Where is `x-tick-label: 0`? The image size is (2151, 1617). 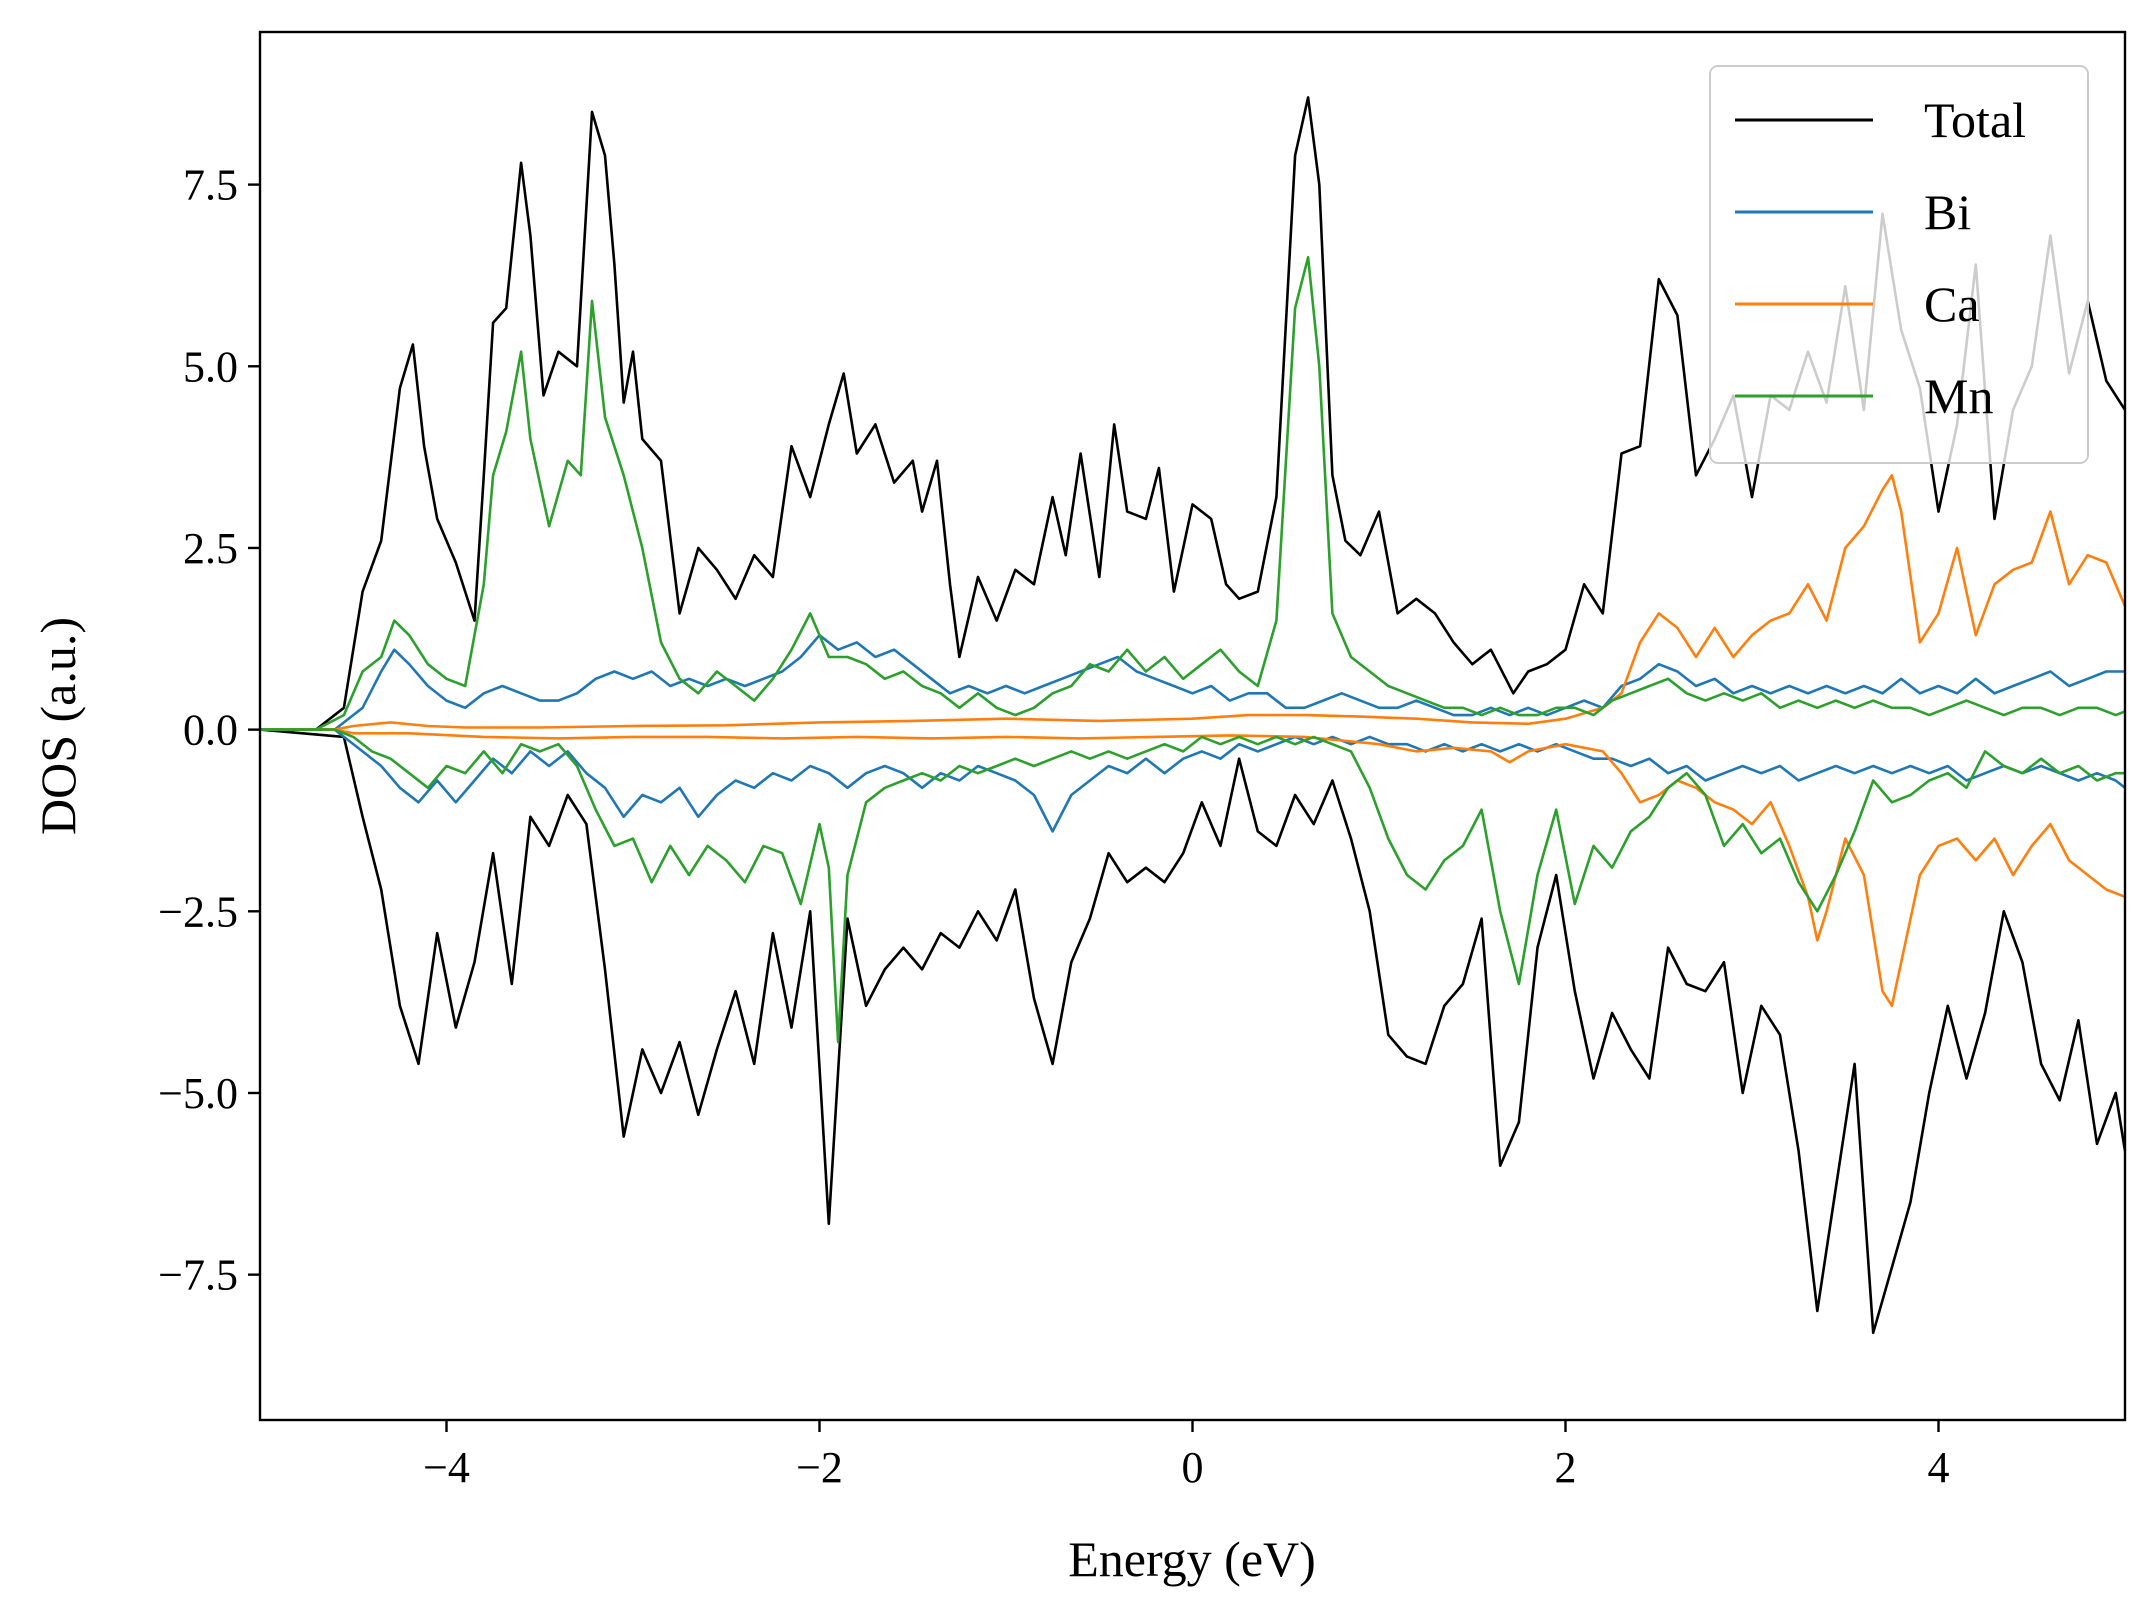 x-tick-label: 0 is located at coordinates (1193, 1467).